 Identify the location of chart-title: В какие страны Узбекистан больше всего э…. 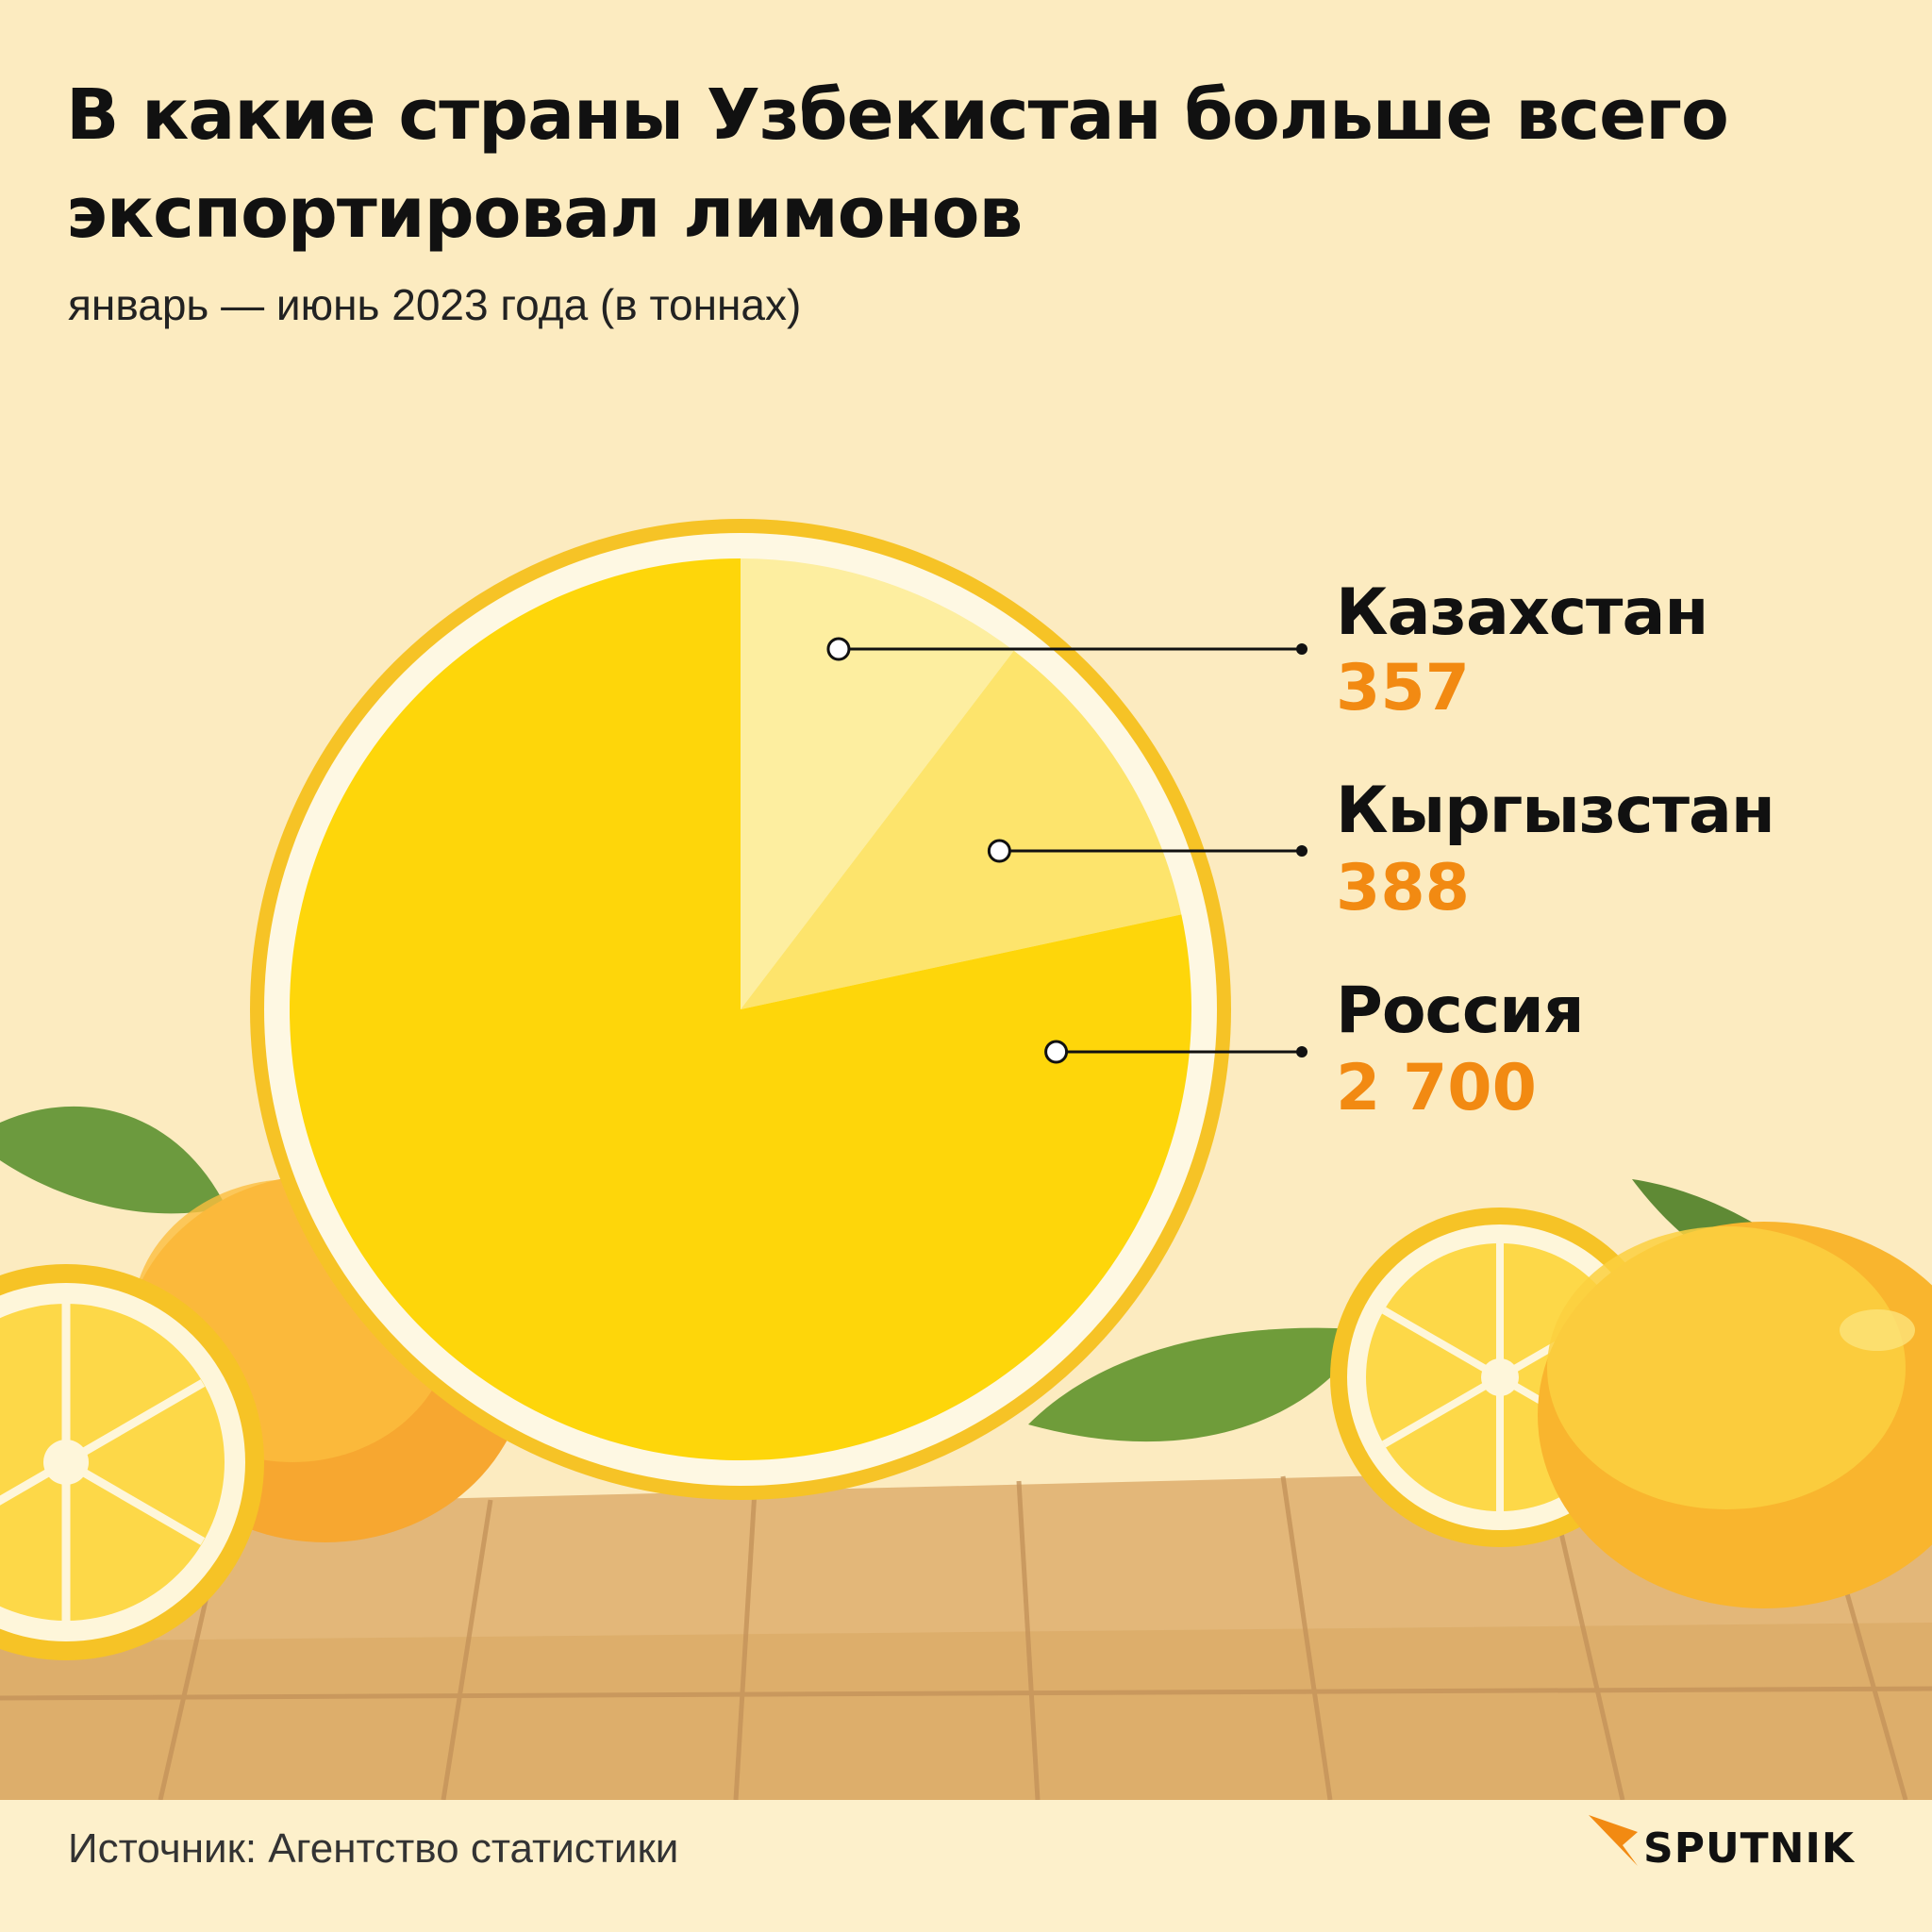
(898, 164).